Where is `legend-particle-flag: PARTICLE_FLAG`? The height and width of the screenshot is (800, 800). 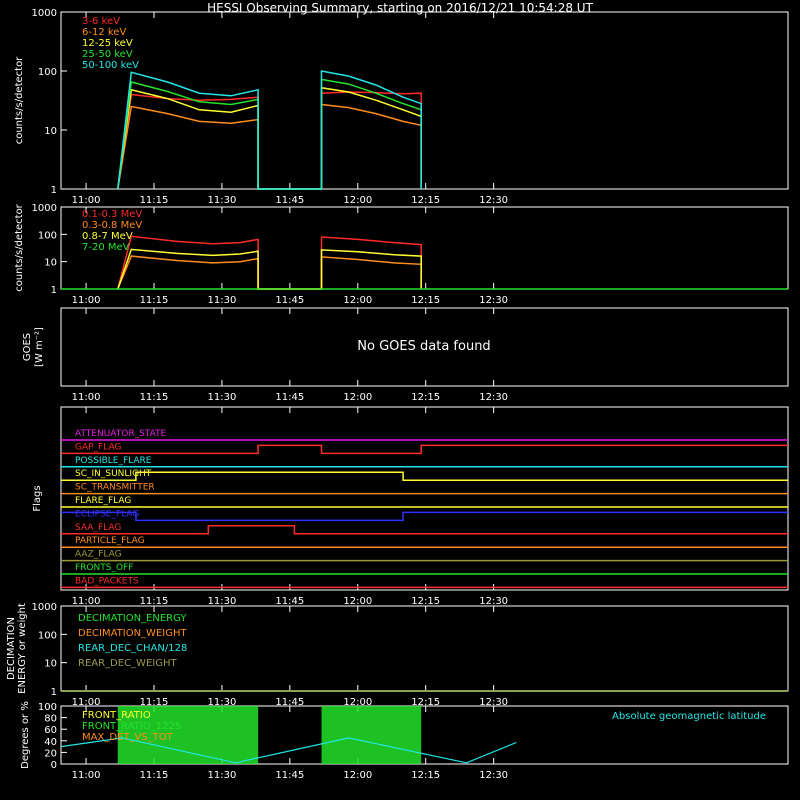
legend-particle-flag: PARTICLE_FLAG is located at coordinates (110, 541).